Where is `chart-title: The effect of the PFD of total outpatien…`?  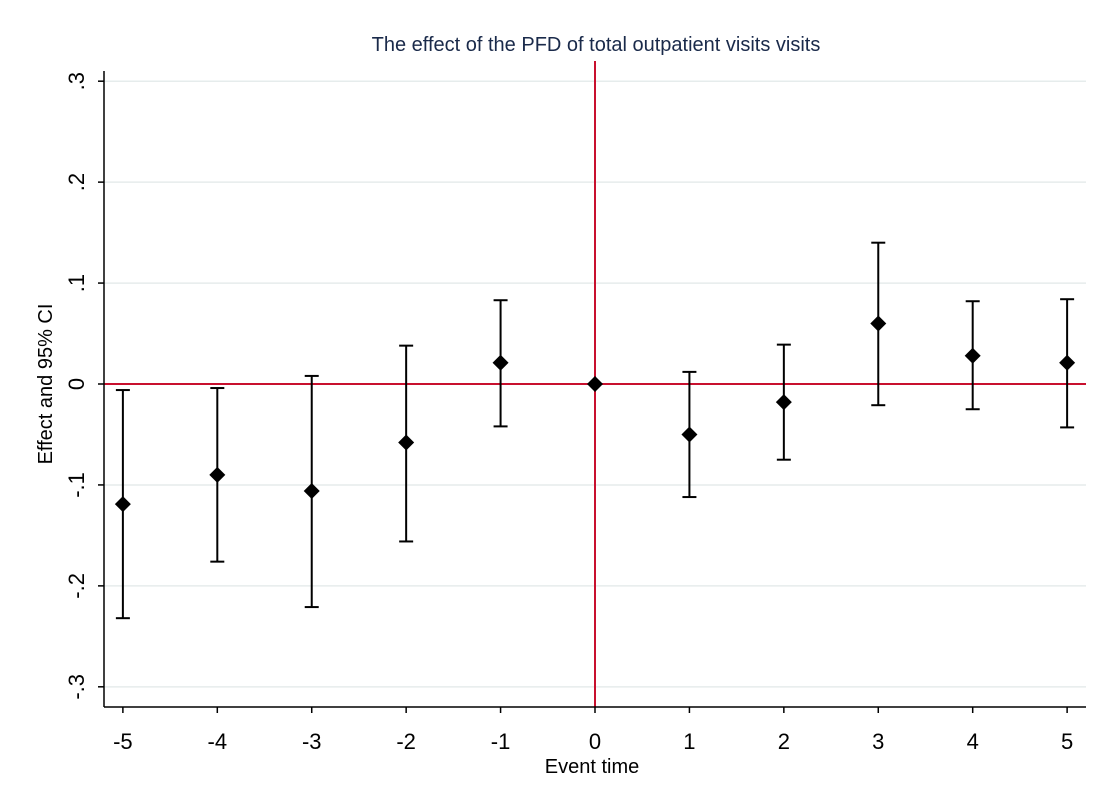
chart-title: The effect of the PFD of total outpatien… is located at coordinates (596, 45).